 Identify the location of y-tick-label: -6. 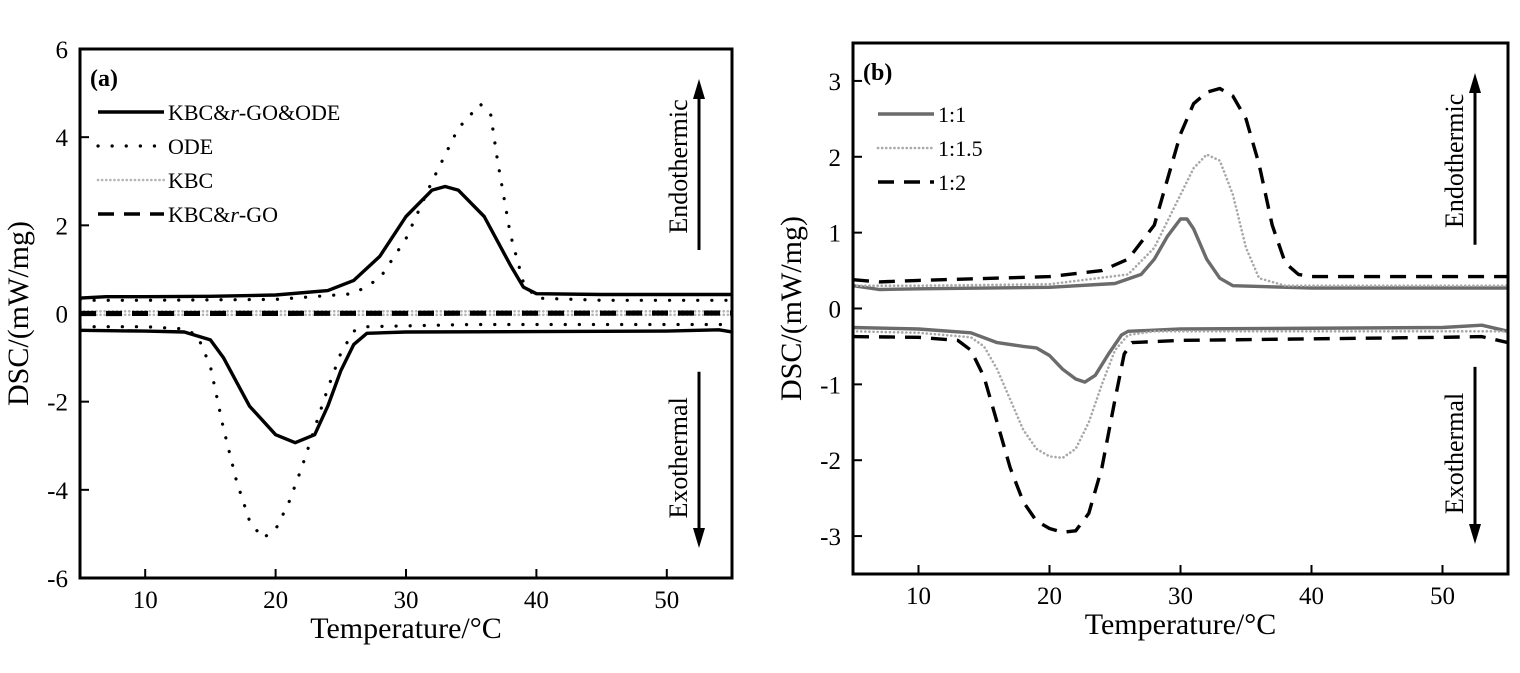
(57, 579).